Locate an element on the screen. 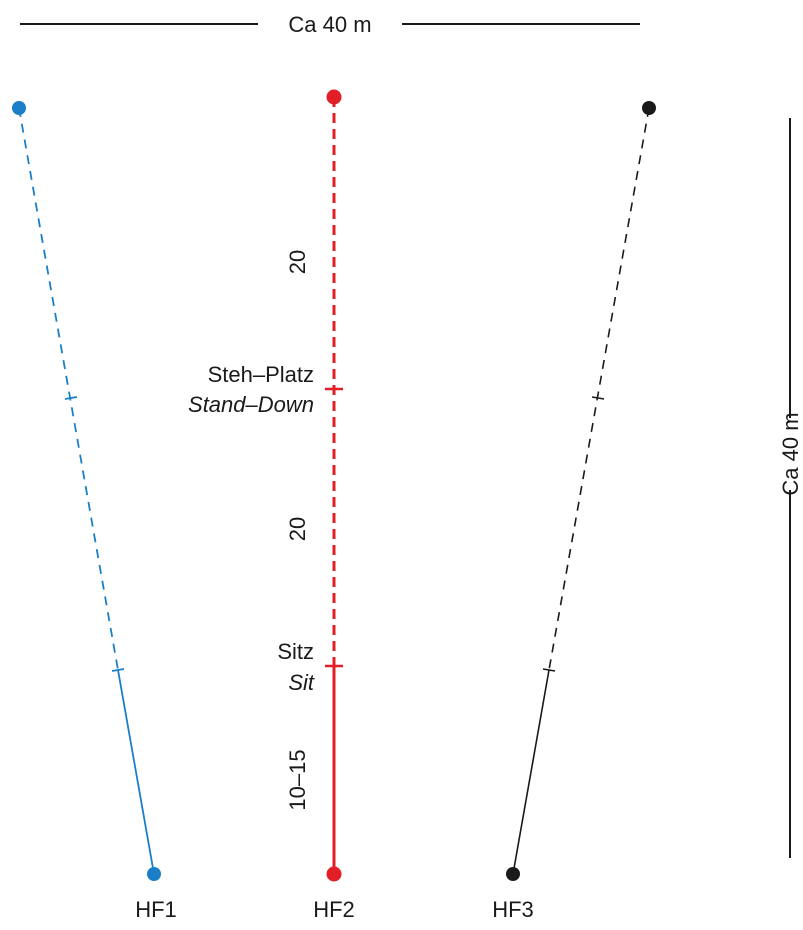  lane-hf2-end-point is located at coordinates (334, 874).